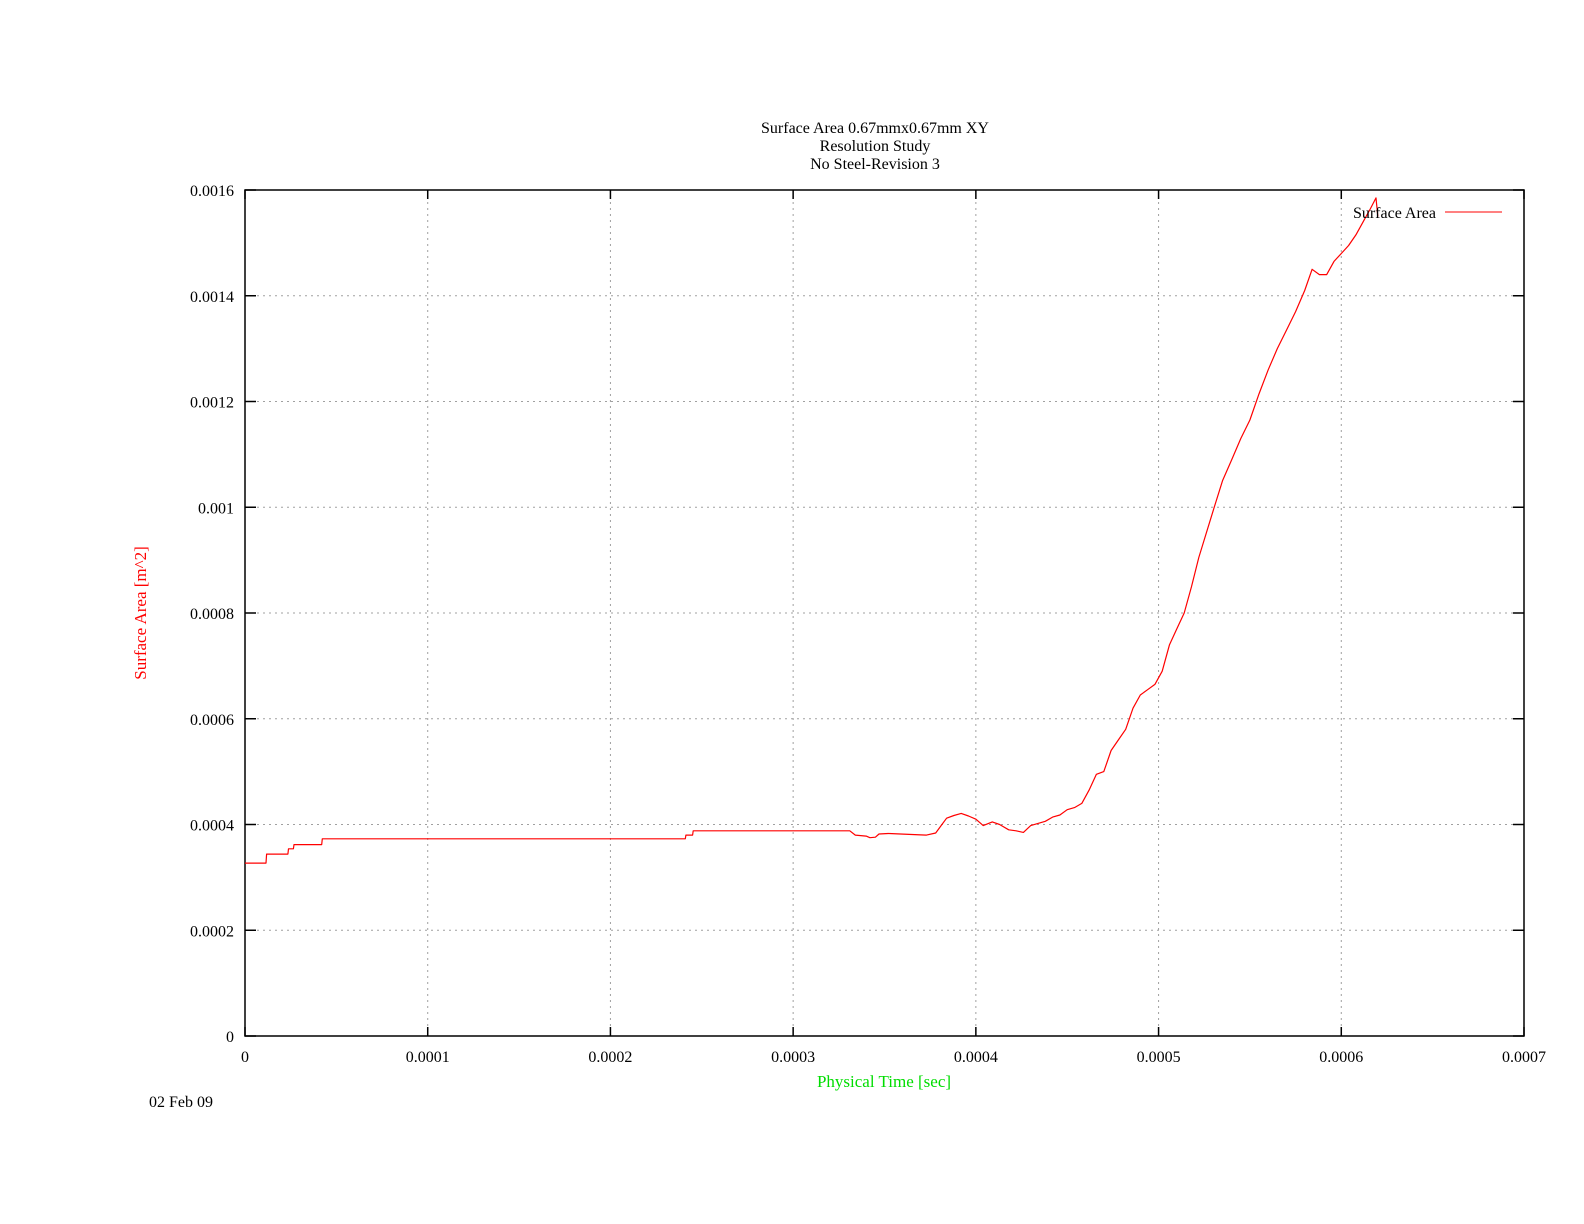 This screenshot has width=1584, height=1224. What do you see at coordinates (212, 931) in the screenshot?
I see `y-tick-label: 0.0002` at bounding box center [212, 931].